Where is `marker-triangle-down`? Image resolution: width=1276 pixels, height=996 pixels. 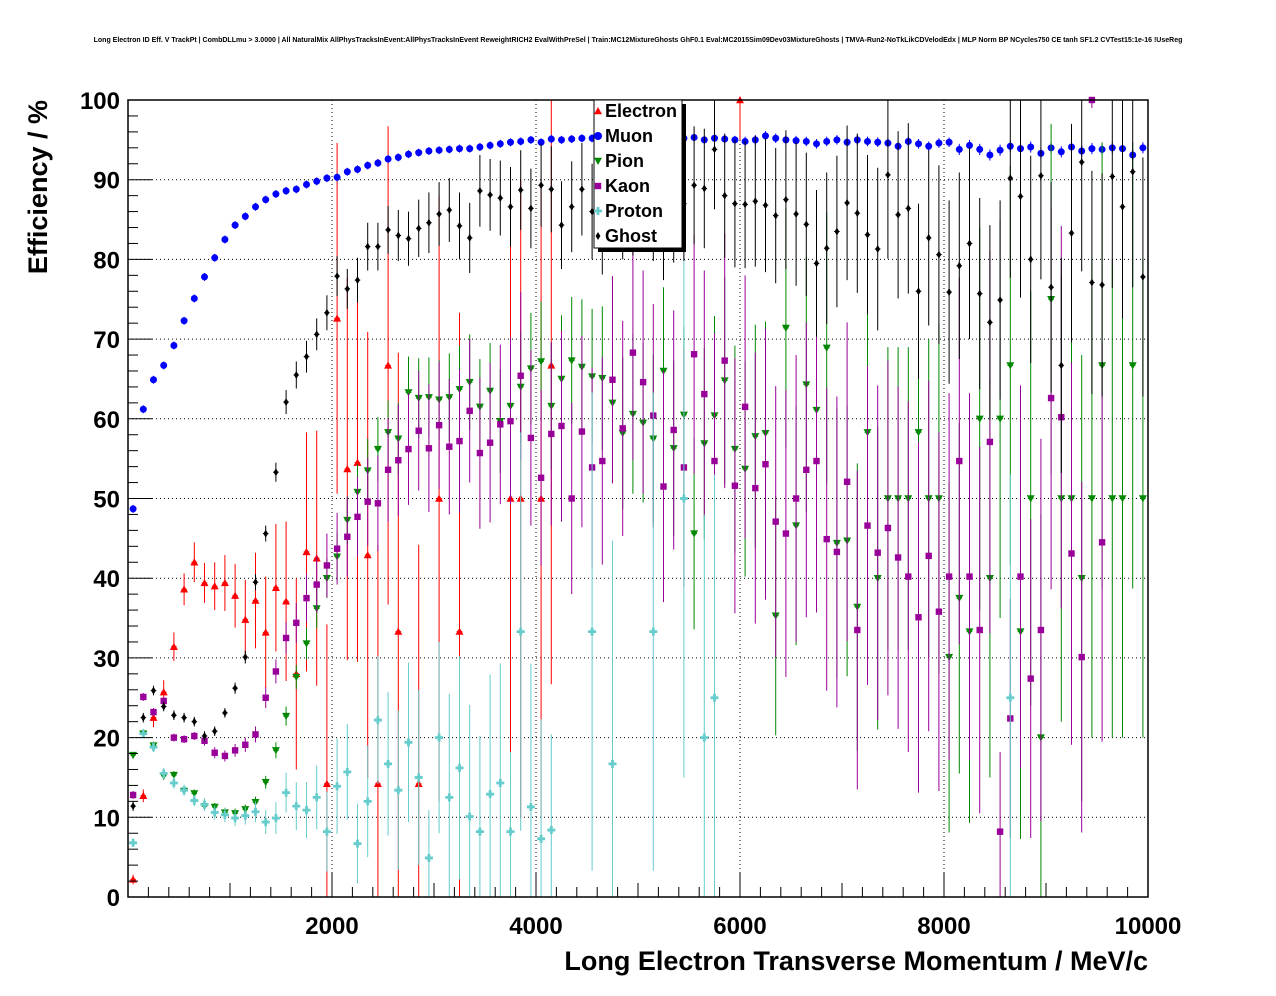 marker-triangle-down is located at coordinates (286, 716).